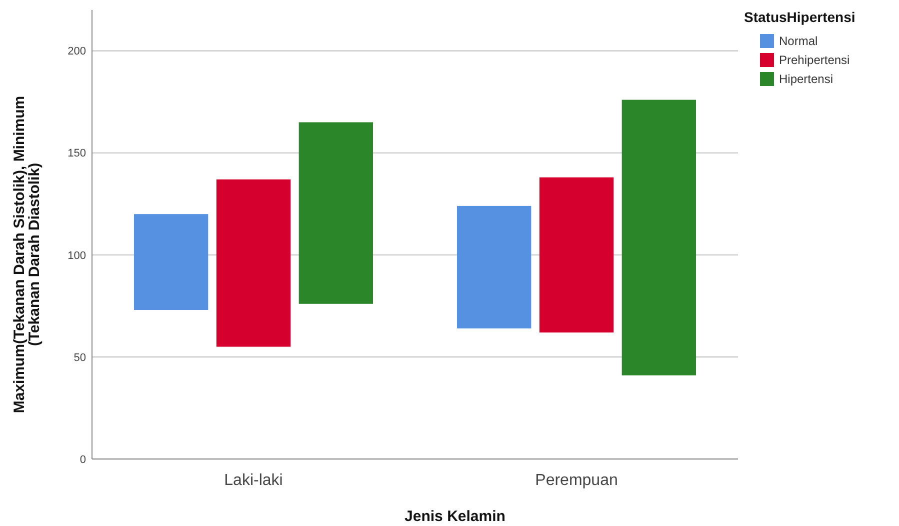  I want to click on y-axis-title: Maximum(Tekanan Darah Sistolik), Minimum (Tekanan Darah Diastolik), so click(27, 255).